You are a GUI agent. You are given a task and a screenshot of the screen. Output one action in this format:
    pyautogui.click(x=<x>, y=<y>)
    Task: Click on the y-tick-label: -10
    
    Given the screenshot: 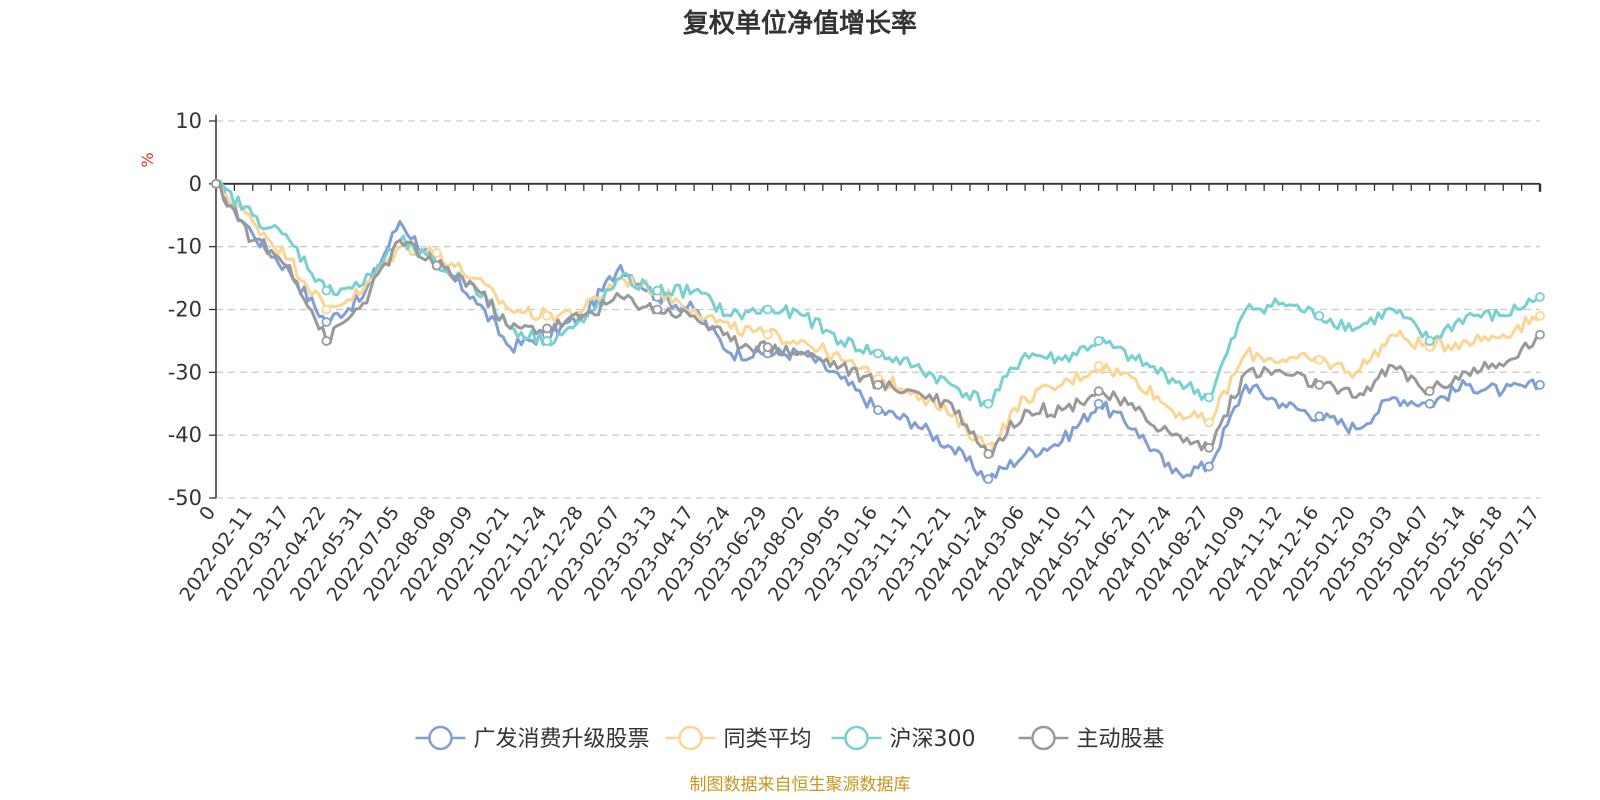 What is the action you would take?
    pyautogui.click(x=185, y=247)
    